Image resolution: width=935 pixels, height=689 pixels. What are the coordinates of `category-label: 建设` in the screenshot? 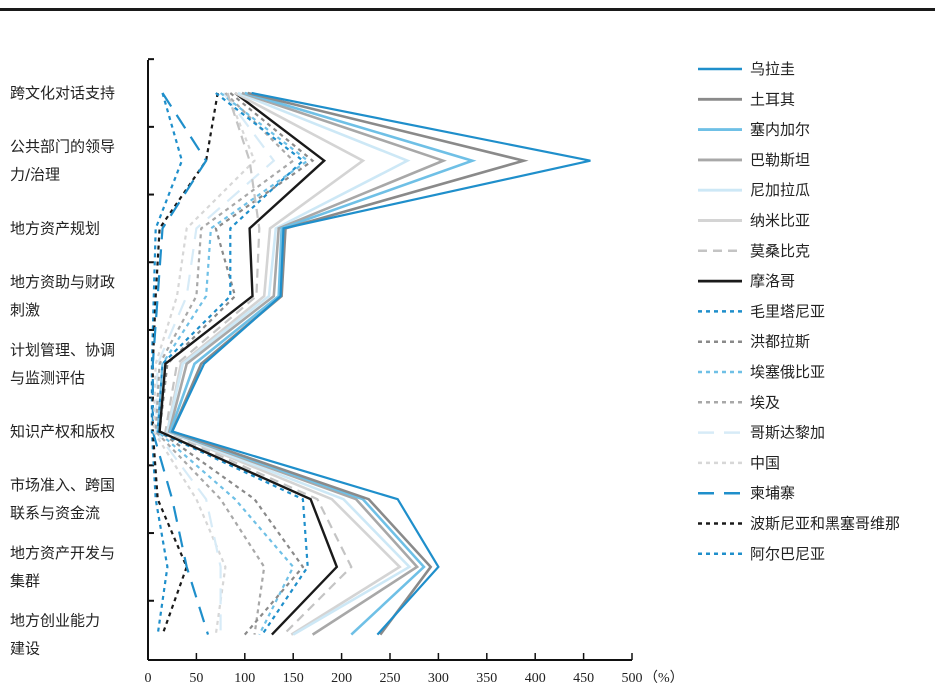 It's located at (25, 649).